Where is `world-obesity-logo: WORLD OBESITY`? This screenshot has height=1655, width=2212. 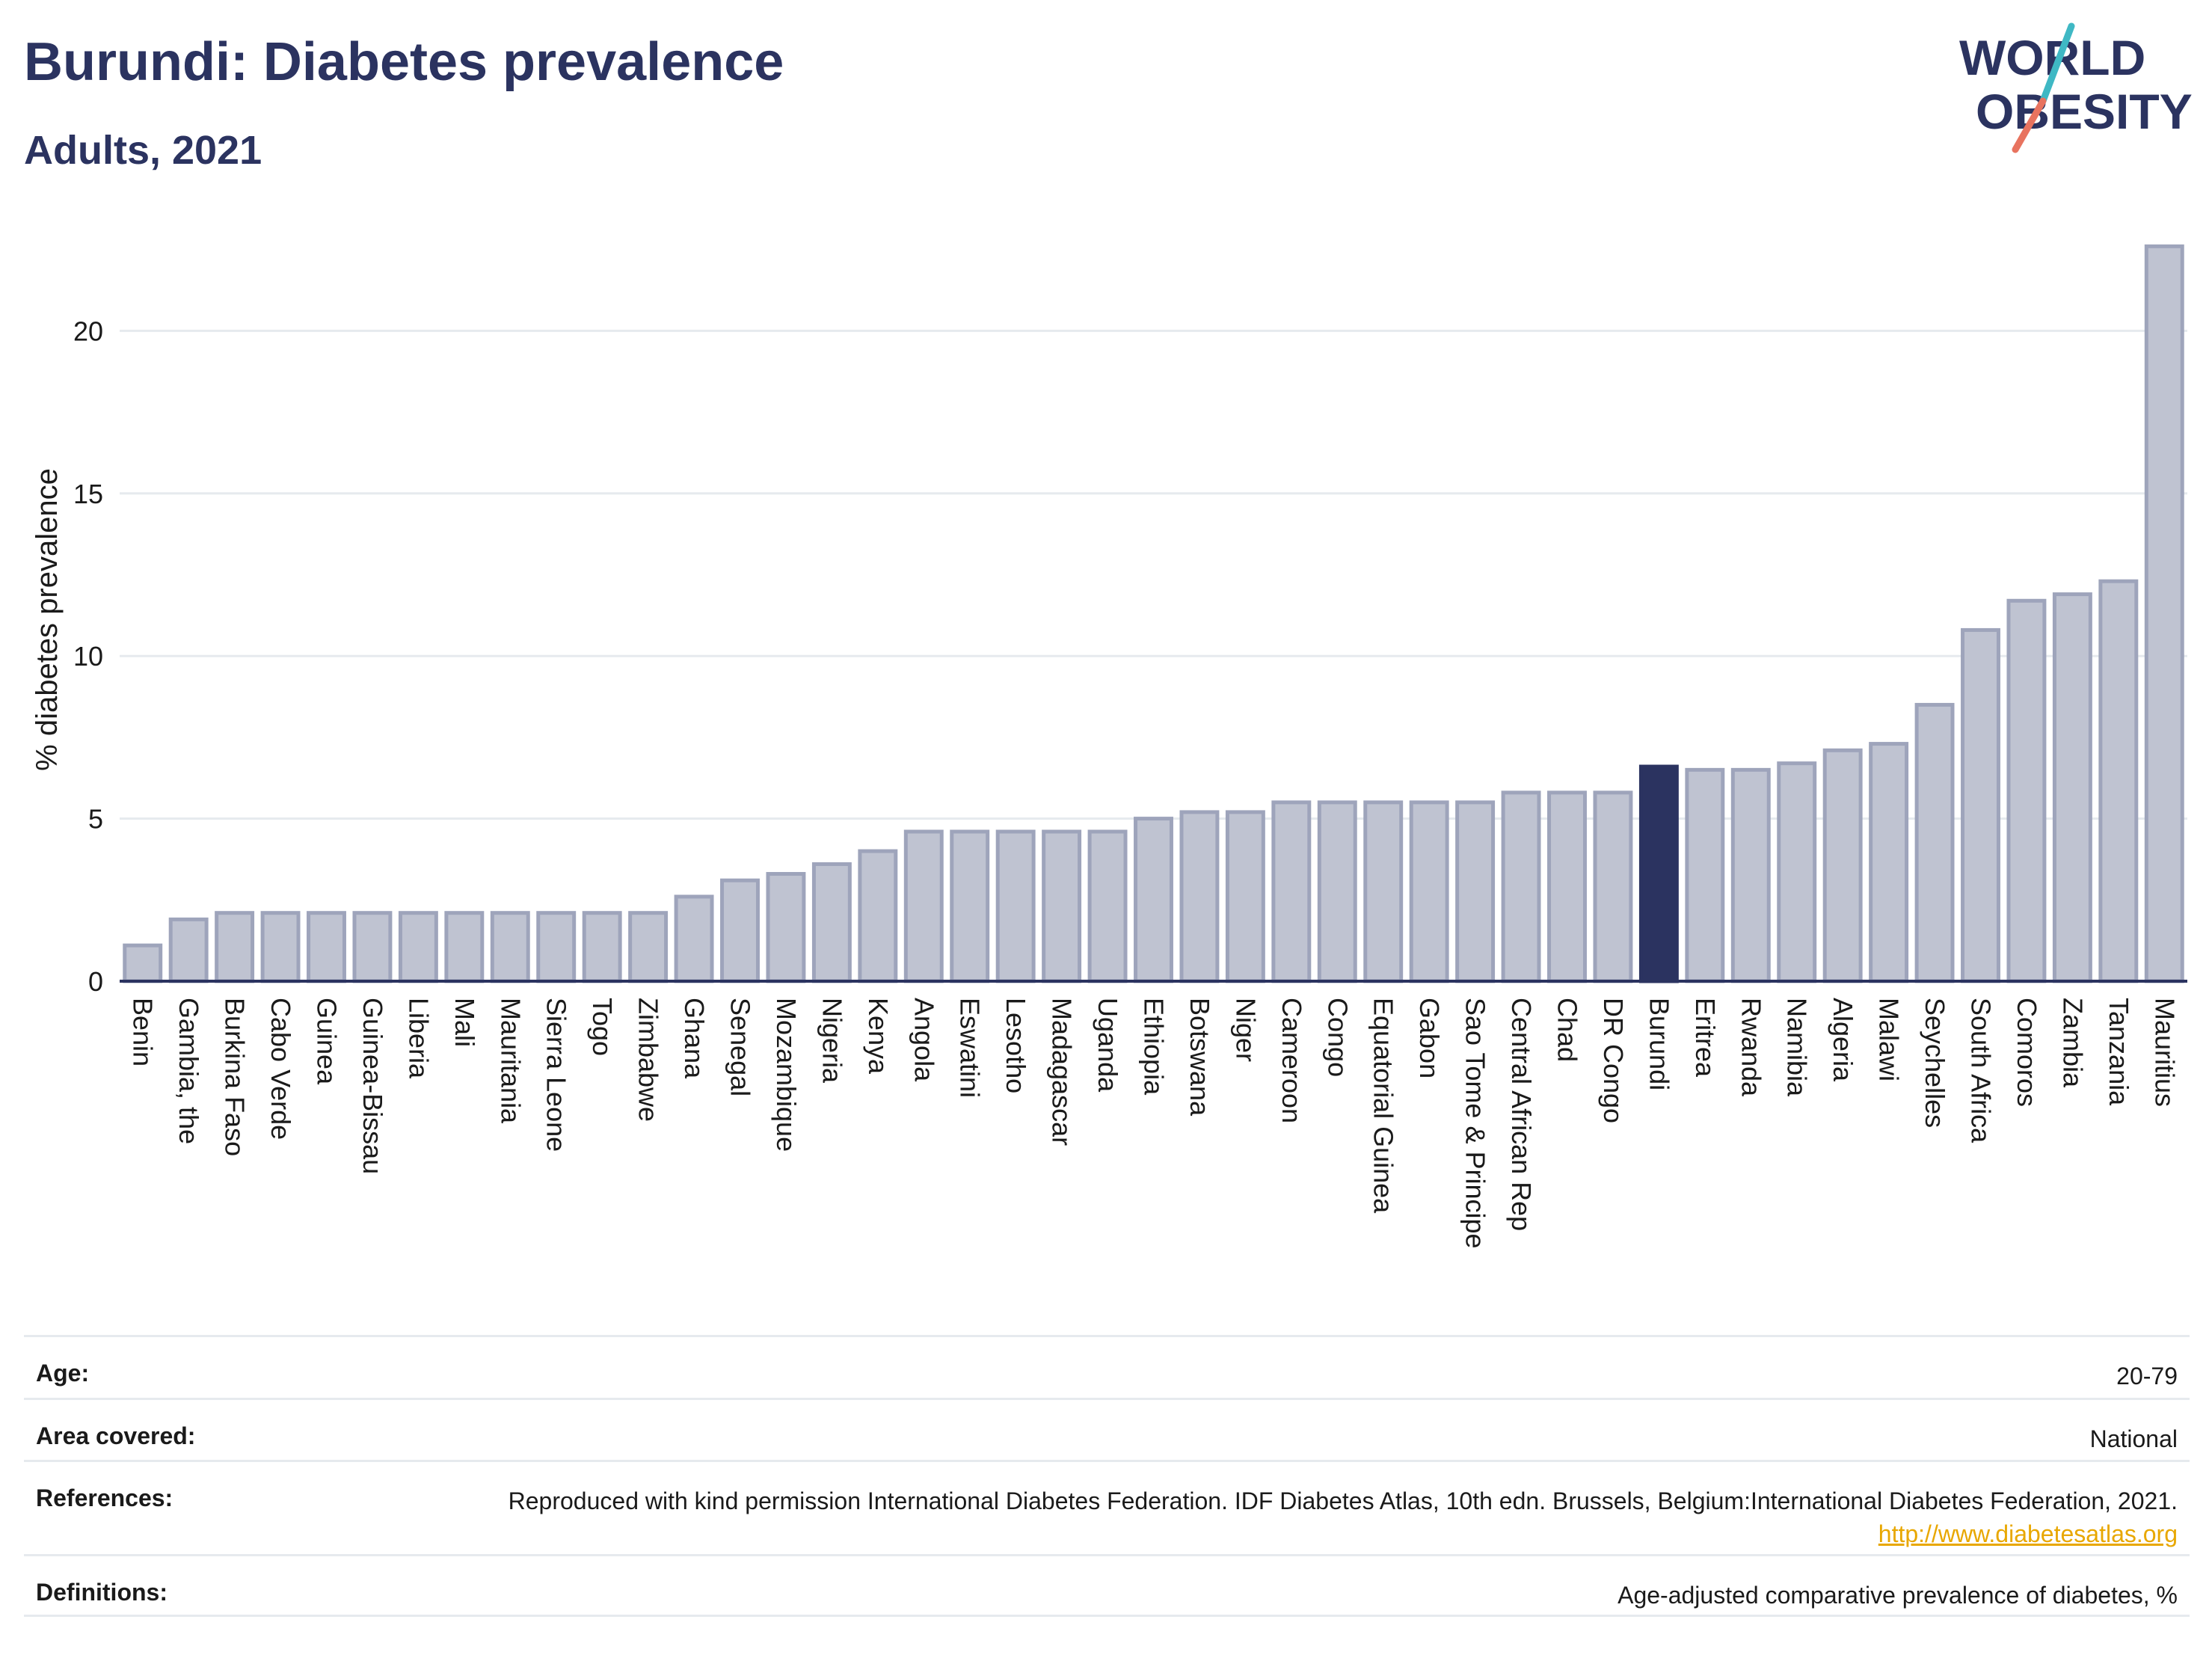 world-obesity-logo: WORLD OBESITY is located at coordinates (2076, 87).